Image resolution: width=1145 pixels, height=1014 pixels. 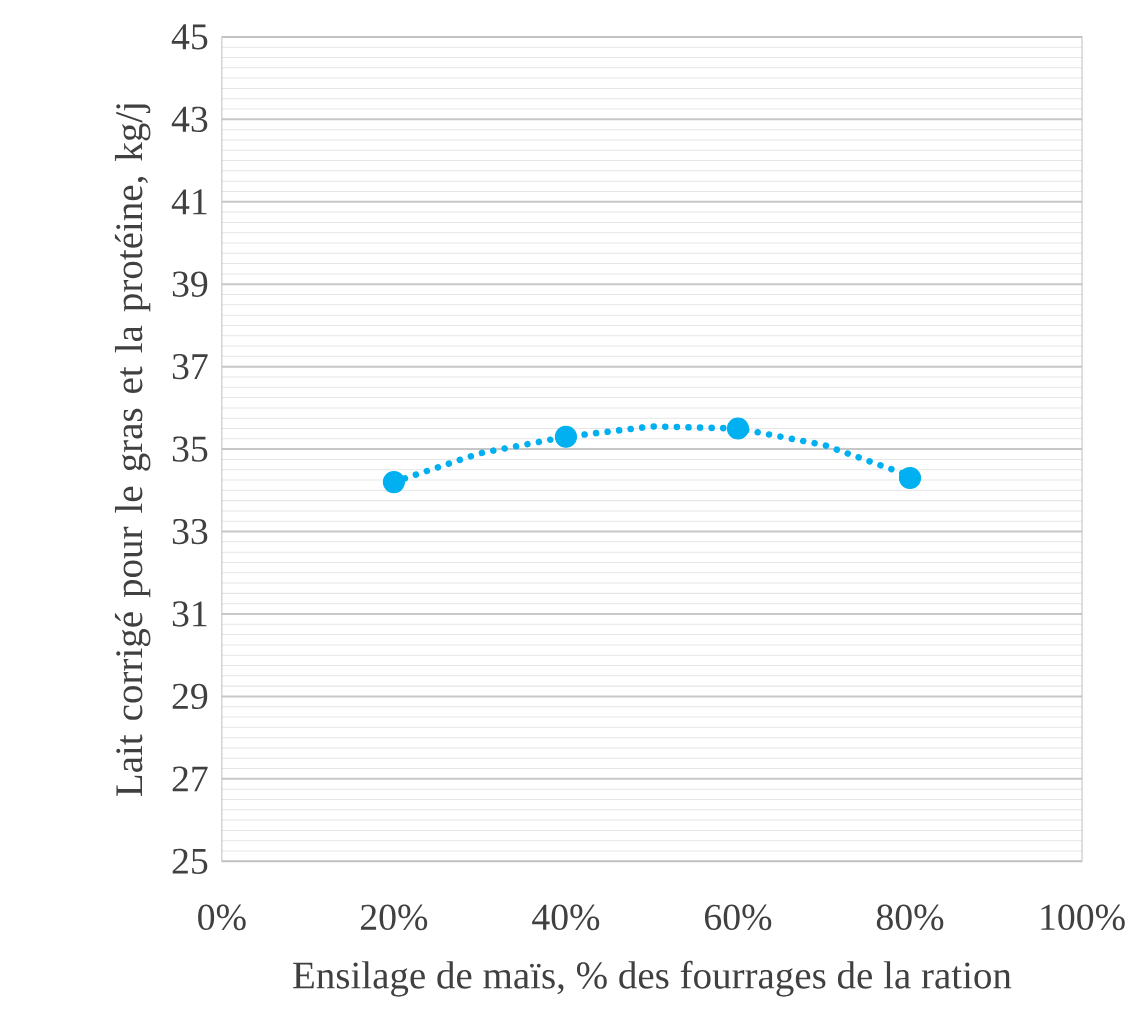 I want to click on y-tick-label: 29, so click(x=190, y=696).